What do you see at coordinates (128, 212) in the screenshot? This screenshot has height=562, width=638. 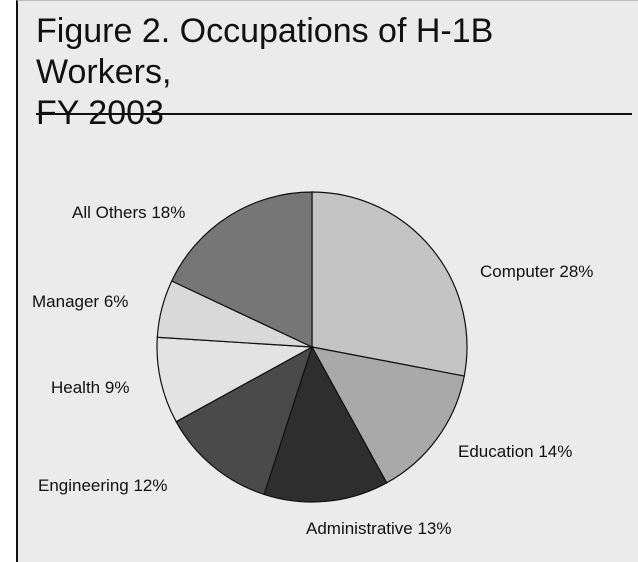 I see `slice-label-all-others: All Others 18%` at bounding box center [128, 212].